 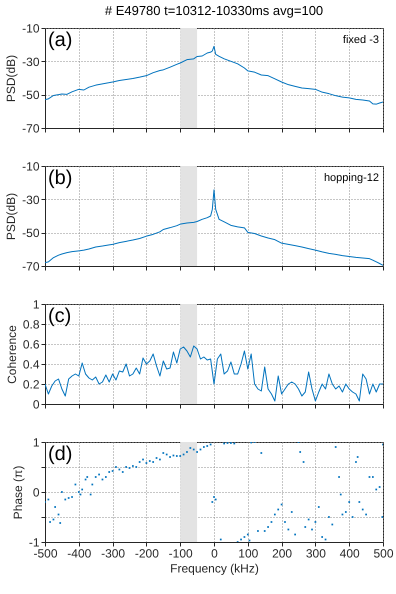 What do you see at coordinates (60, 454) in the screenshot?
I see `annotation: (d)` at bounding box center [60, 454].